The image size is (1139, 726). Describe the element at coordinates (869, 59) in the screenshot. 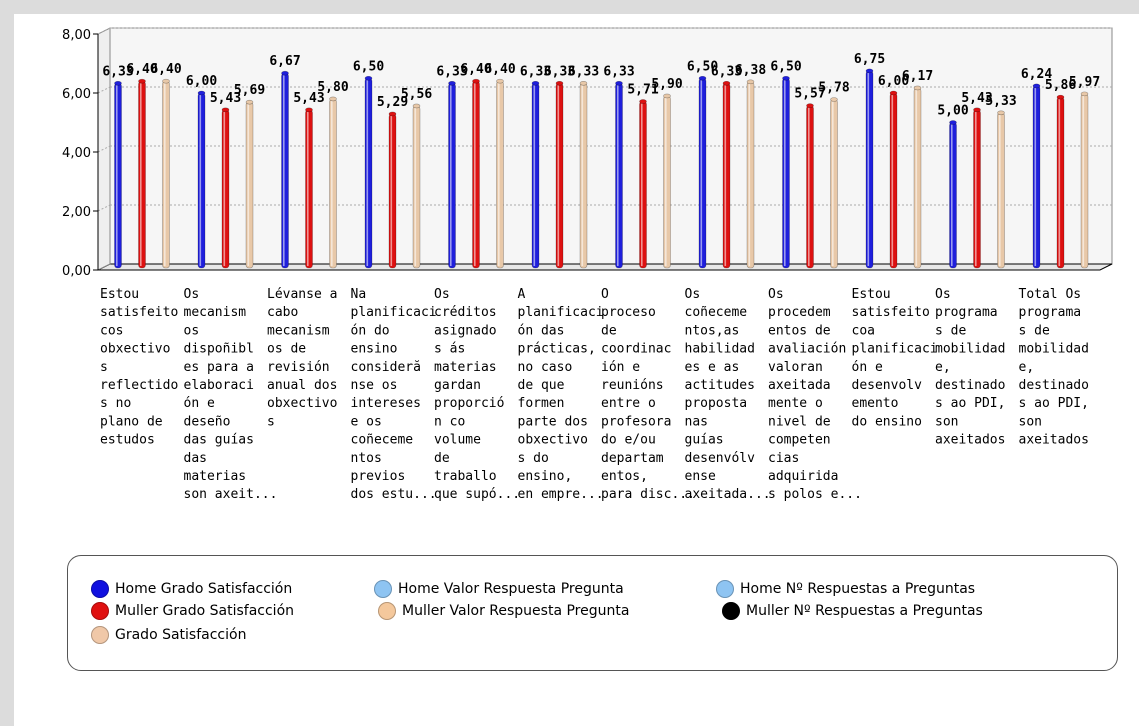

I see `data-label: 6,75` at that location.